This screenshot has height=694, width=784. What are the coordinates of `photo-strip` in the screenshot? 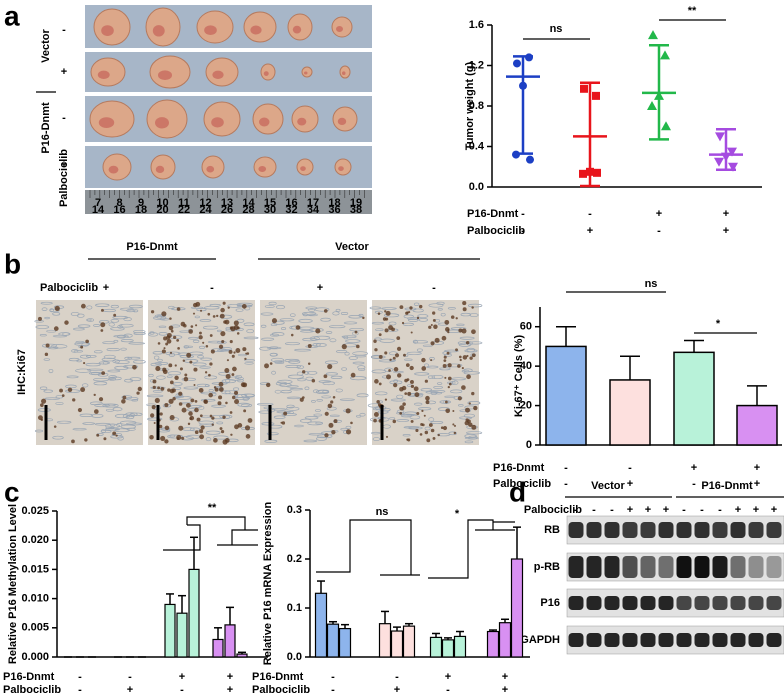 It's located at (228, 167).